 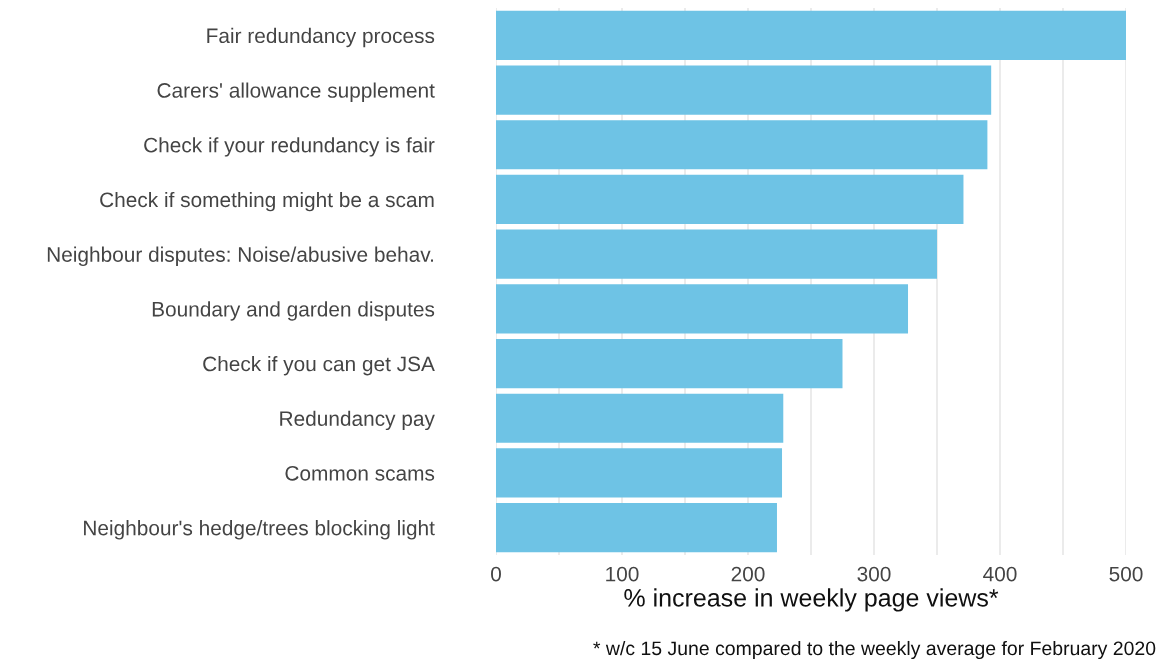 What do you see at coordinates (1000, 574) in the screenshot?
I see `x-tick-label: 400` at bounding box center [1000, 574].